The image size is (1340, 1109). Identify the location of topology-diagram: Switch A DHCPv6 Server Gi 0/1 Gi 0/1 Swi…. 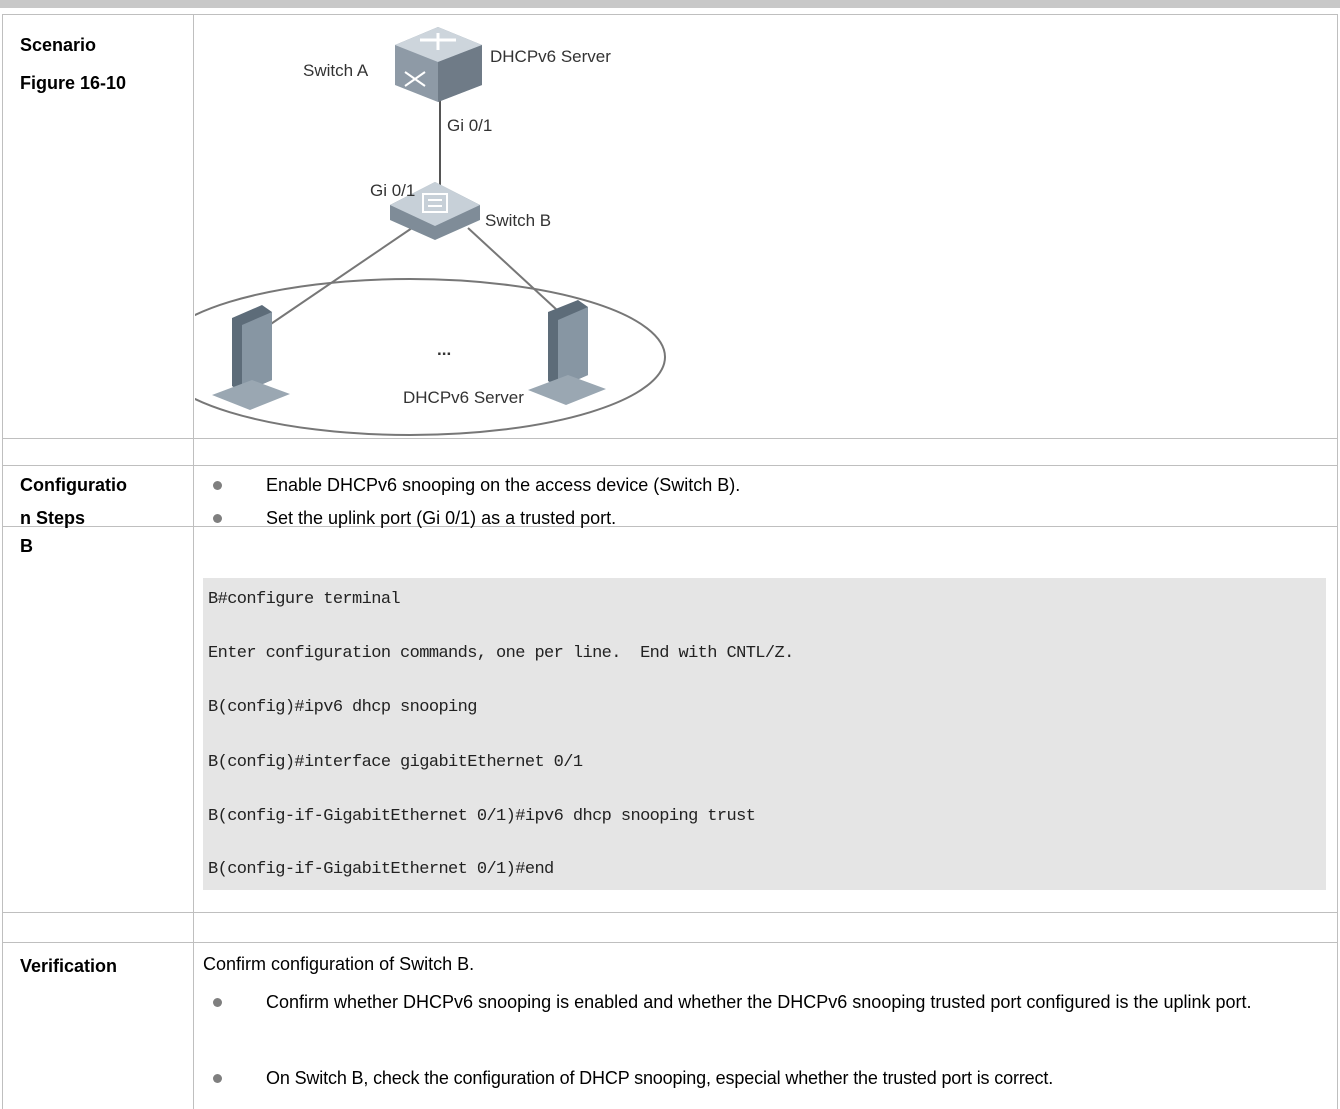
(430, 231).